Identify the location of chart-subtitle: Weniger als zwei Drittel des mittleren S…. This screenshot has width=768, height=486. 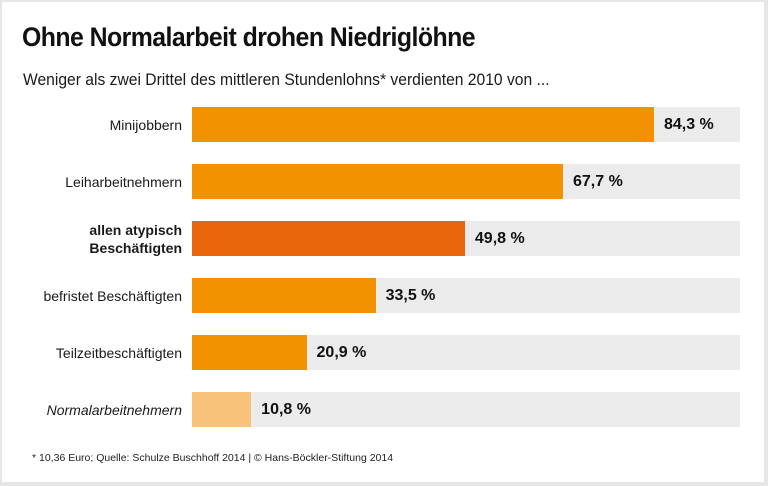
(286, 79).